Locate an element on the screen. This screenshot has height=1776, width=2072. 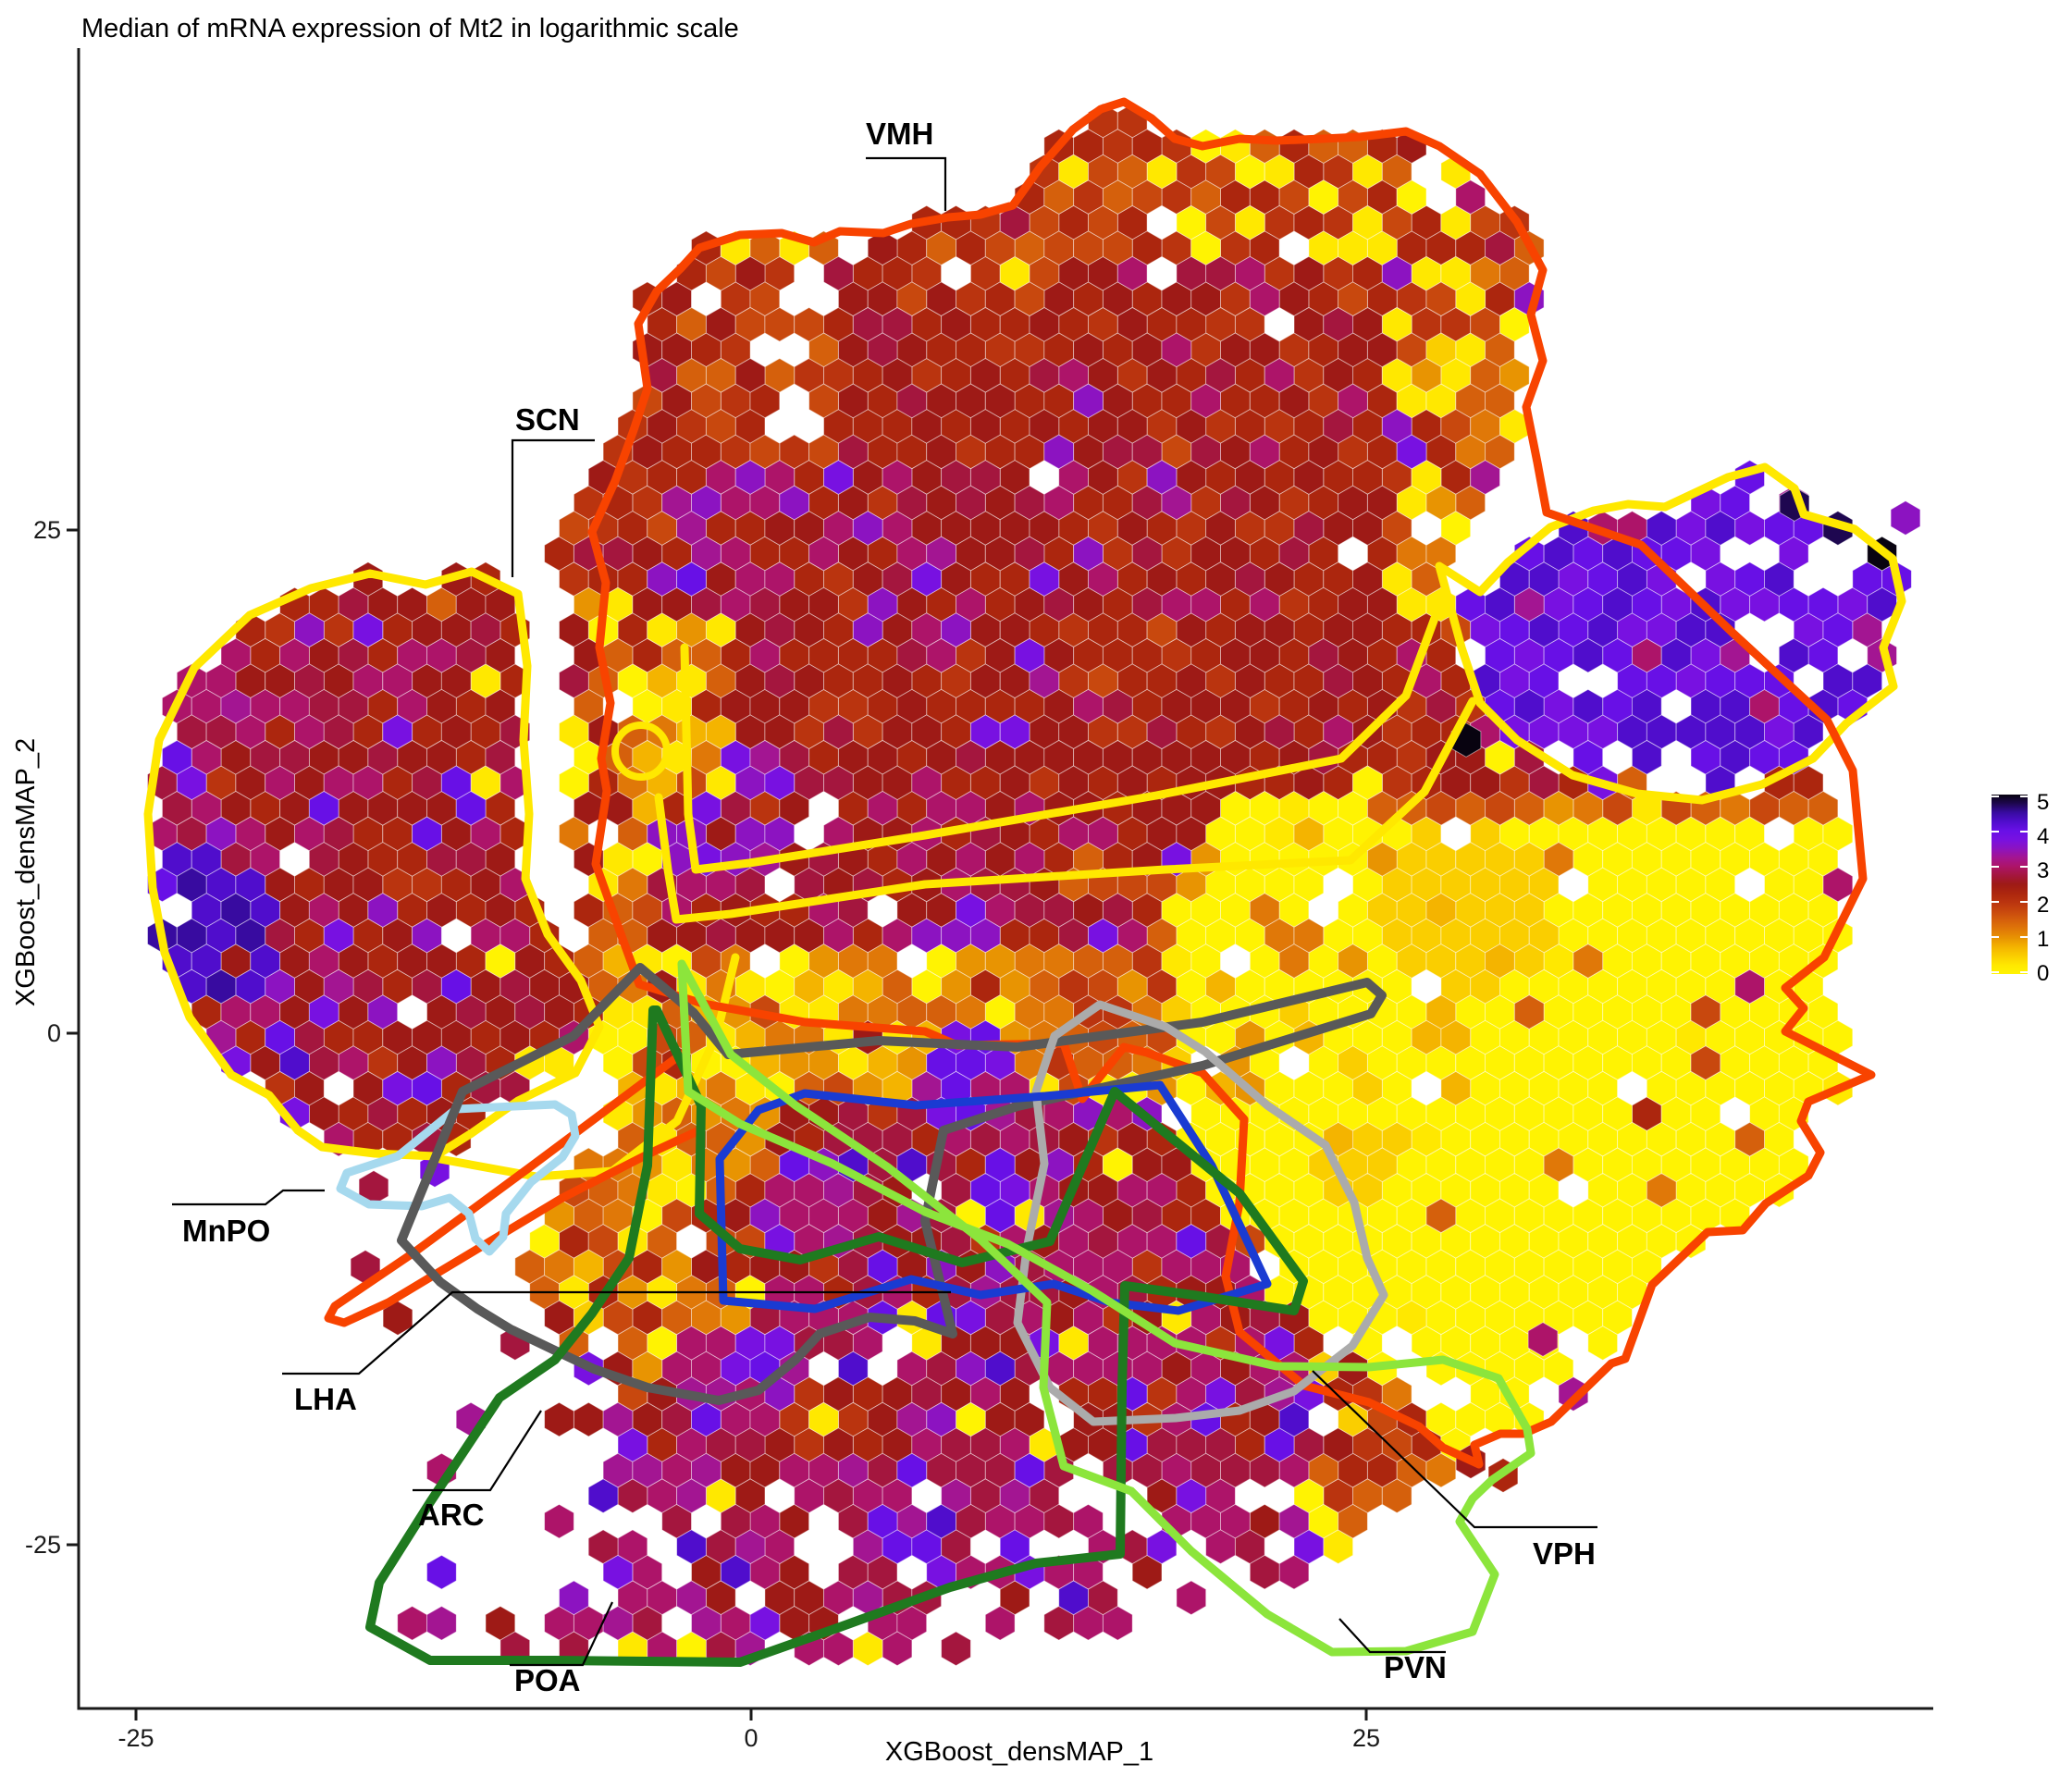
svg-text: PVN is located at coordinates (1416, 1667).